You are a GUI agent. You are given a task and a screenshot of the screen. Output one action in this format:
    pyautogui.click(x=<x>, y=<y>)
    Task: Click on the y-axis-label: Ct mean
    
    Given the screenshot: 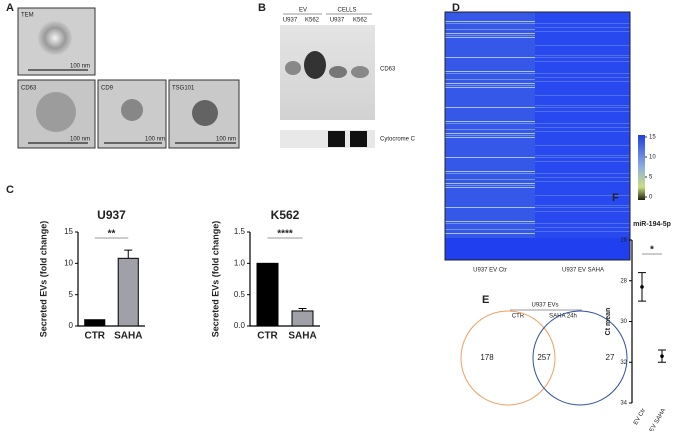 What is the action you would take?
    pyautogui.click(x=608, y=322)
    